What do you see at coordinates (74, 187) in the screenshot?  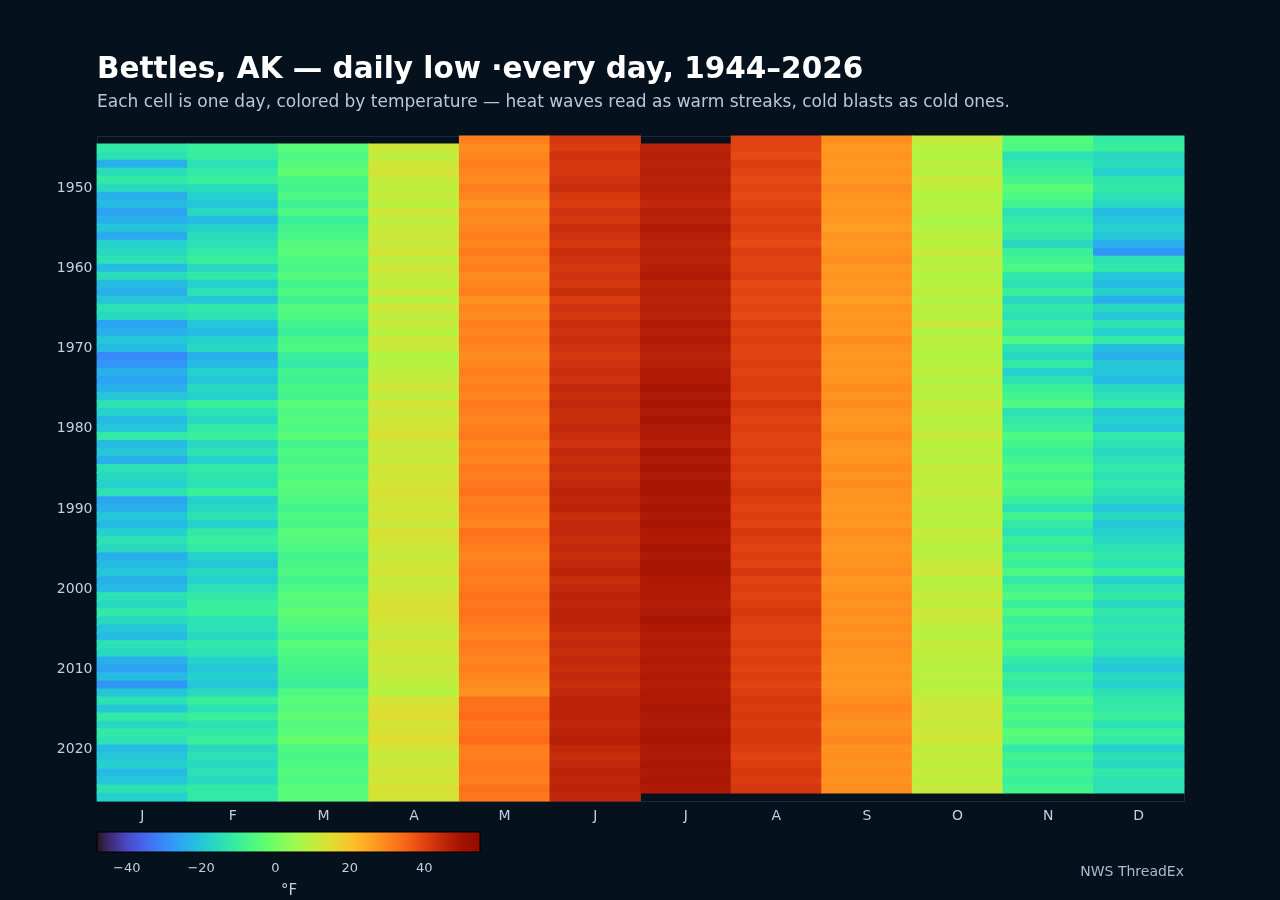 I see `y-tick-label: 1950` at bounding box center [74, 187].